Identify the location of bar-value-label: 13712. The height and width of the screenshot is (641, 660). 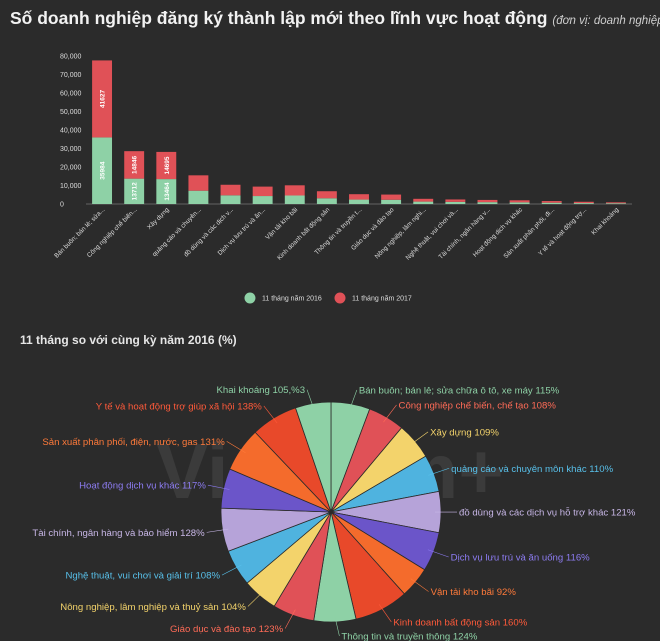
(135, 191).